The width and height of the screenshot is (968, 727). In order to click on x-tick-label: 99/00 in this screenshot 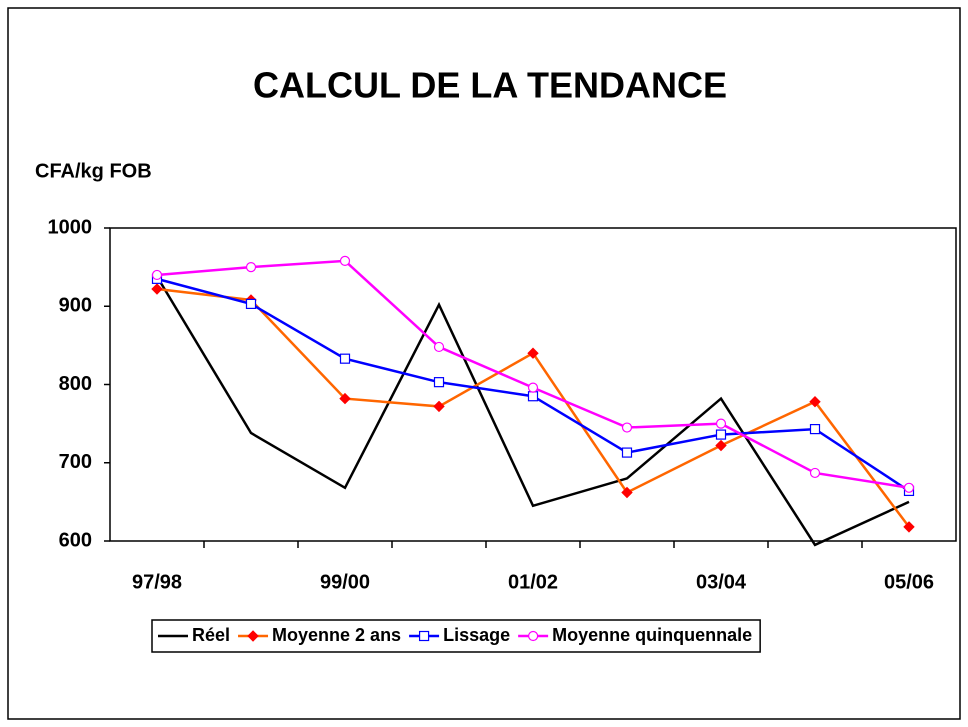, I will do `click(345, 582)`.